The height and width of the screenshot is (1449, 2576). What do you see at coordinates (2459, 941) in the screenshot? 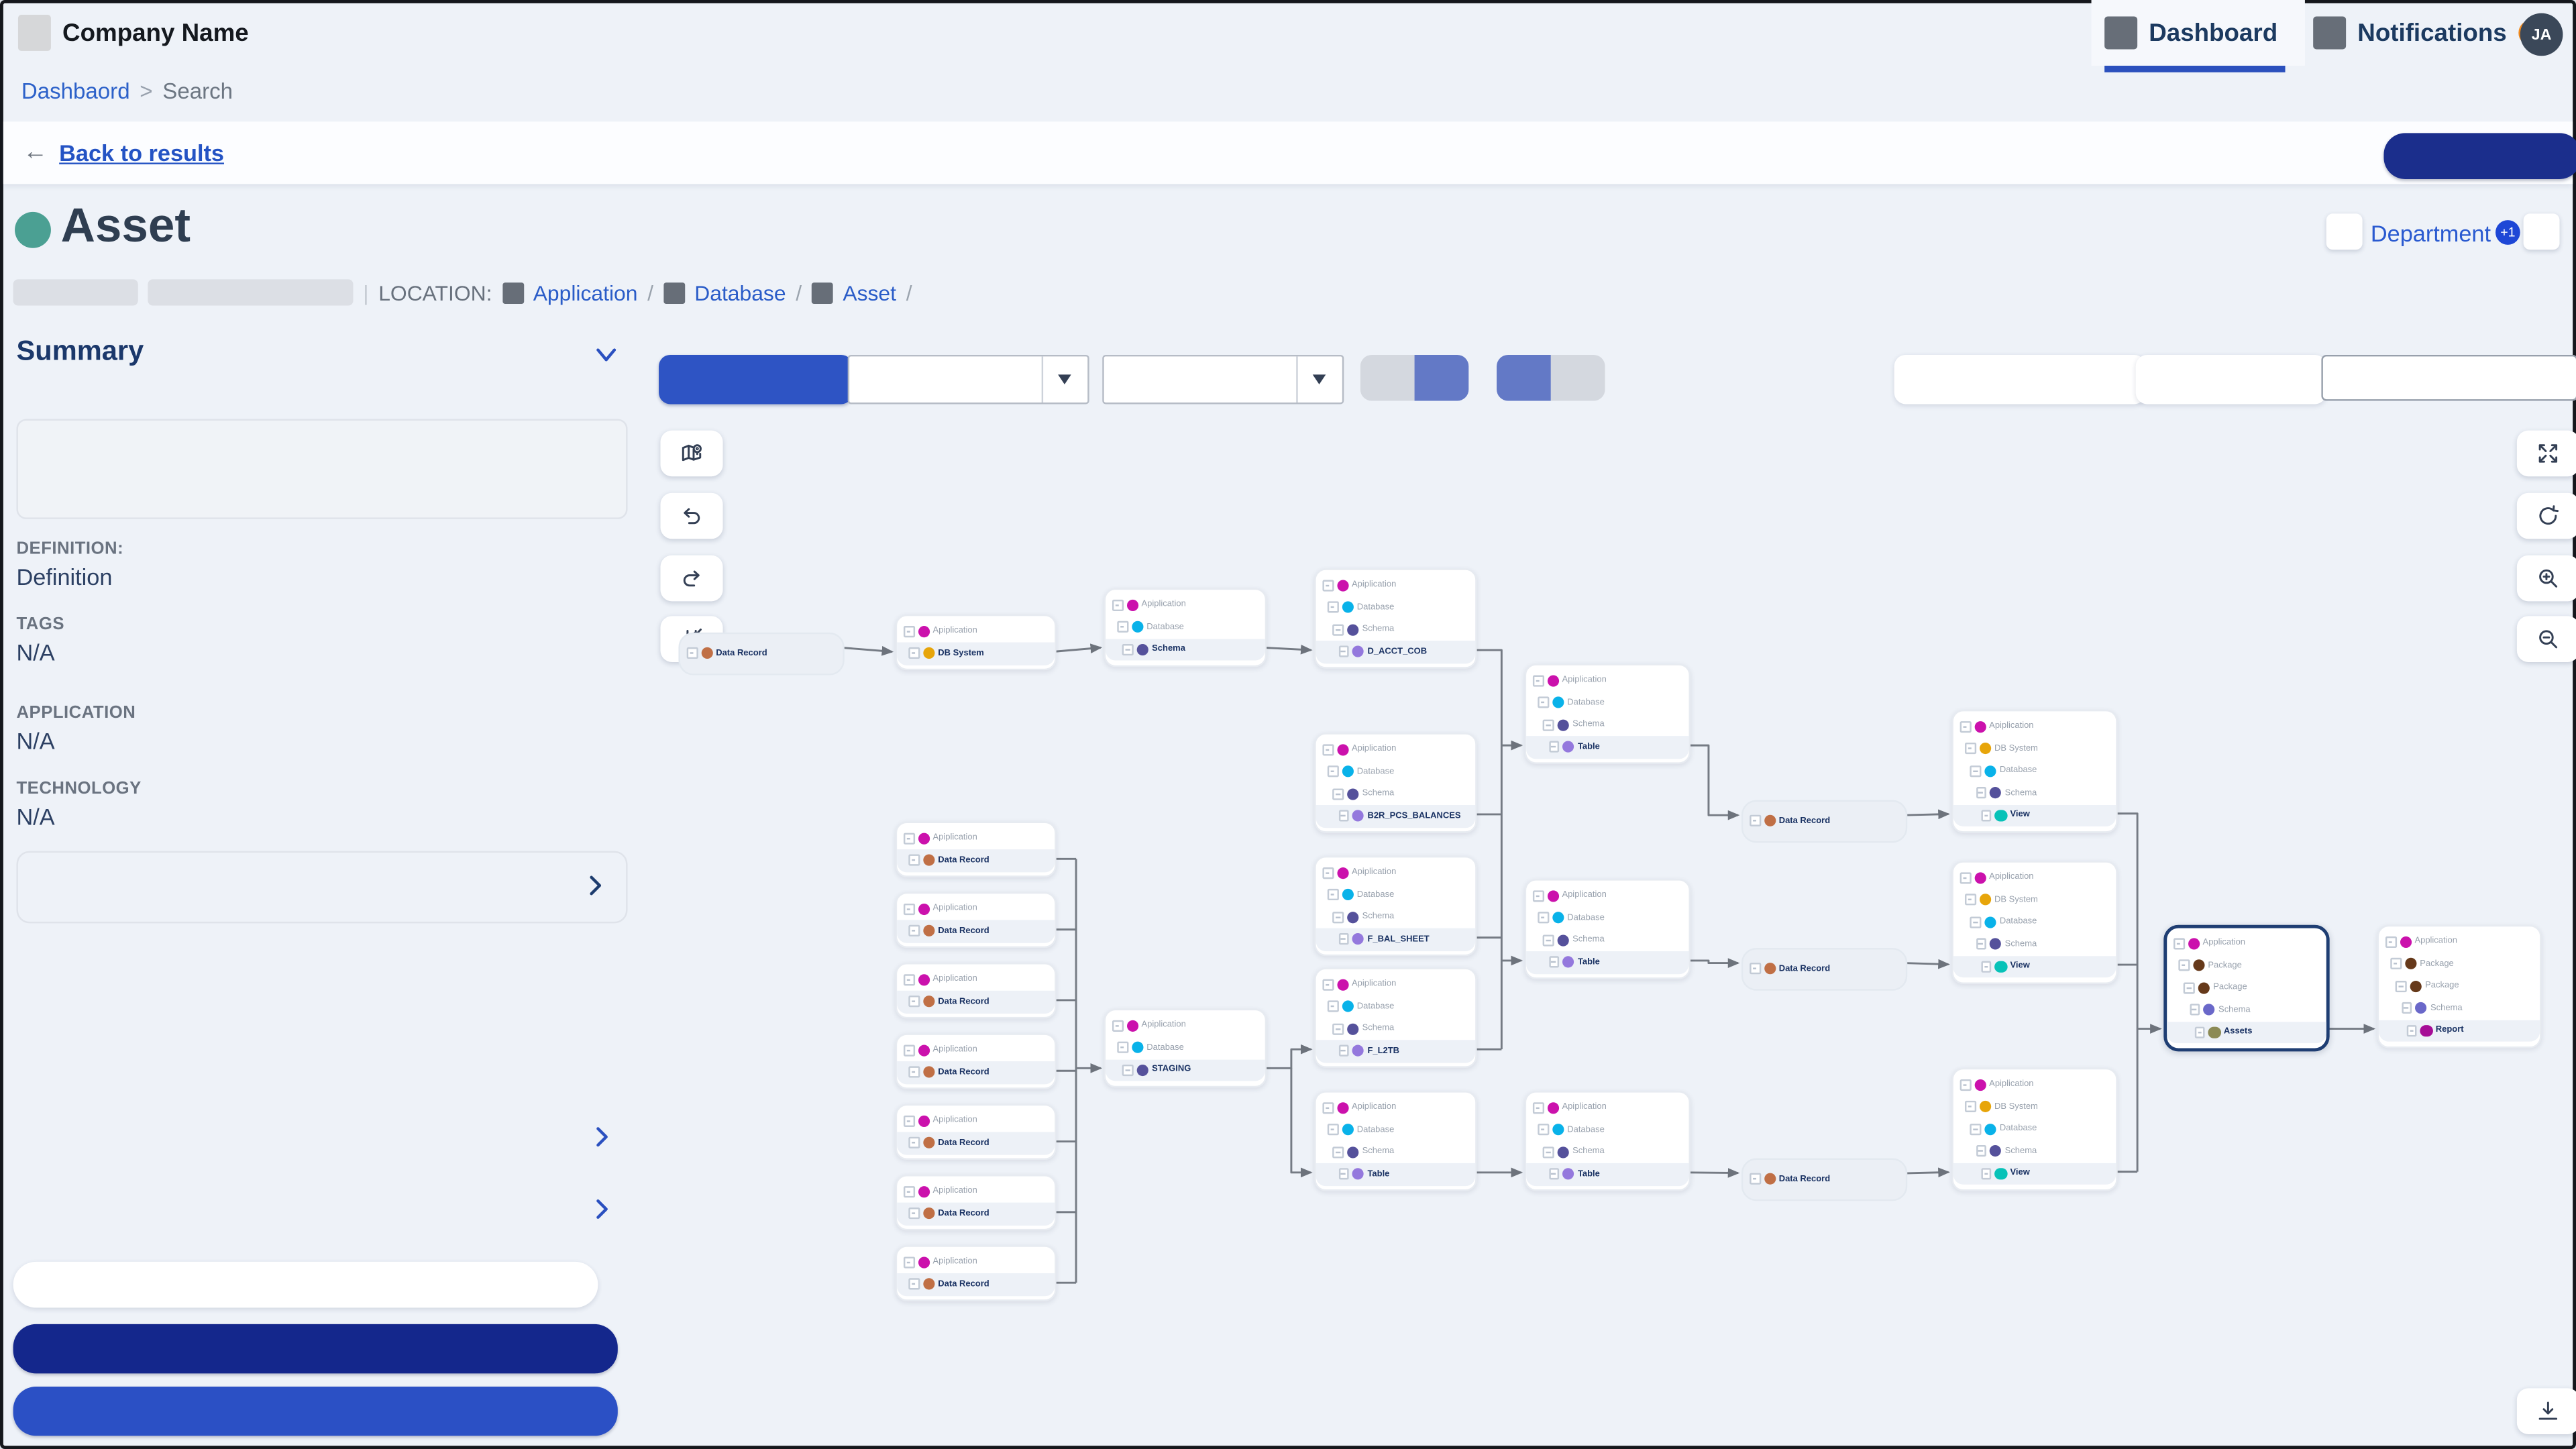
I see `node-row: Application` at bounding box center [2459, 941].